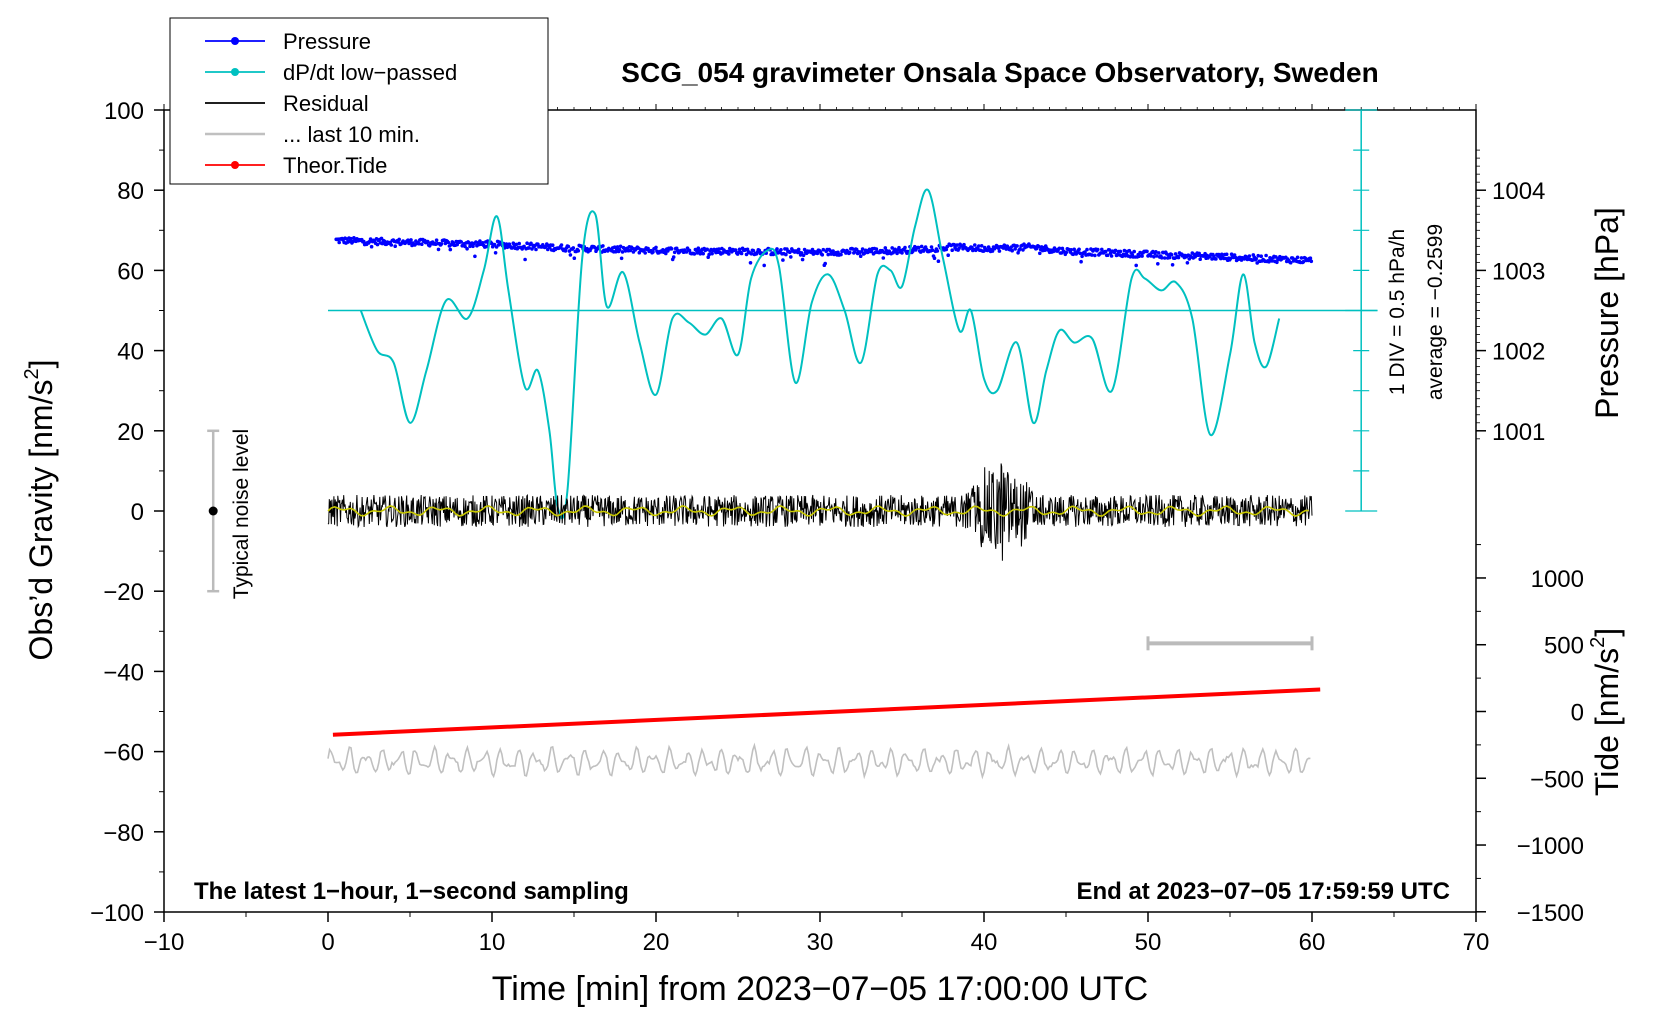 The image size is (1660, 1020). Describe the element at coordinates (656, 942) in the screenshot. I see `x-tick-label: 20` at that location.